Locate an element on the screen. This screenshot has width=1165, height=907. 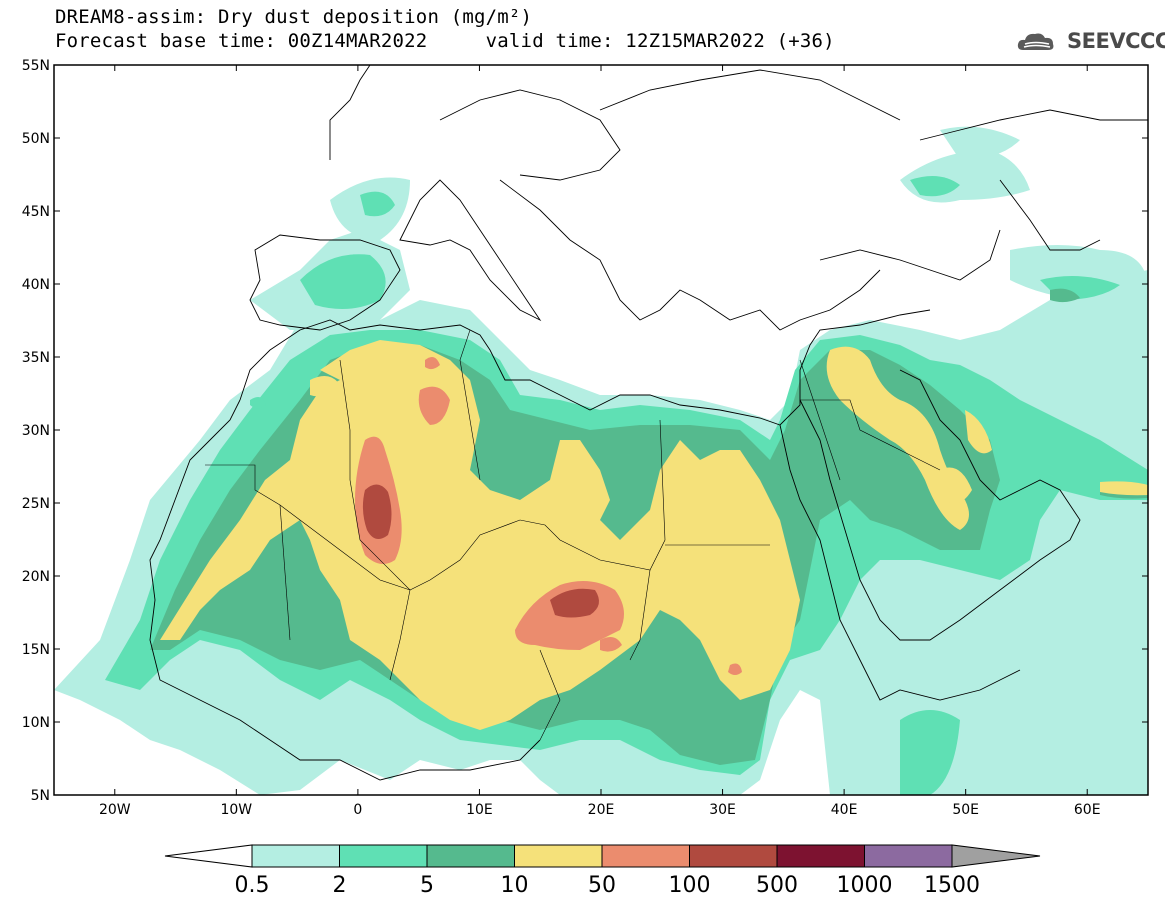
colorbar-label: 100 is located at coordinates (690, 885).